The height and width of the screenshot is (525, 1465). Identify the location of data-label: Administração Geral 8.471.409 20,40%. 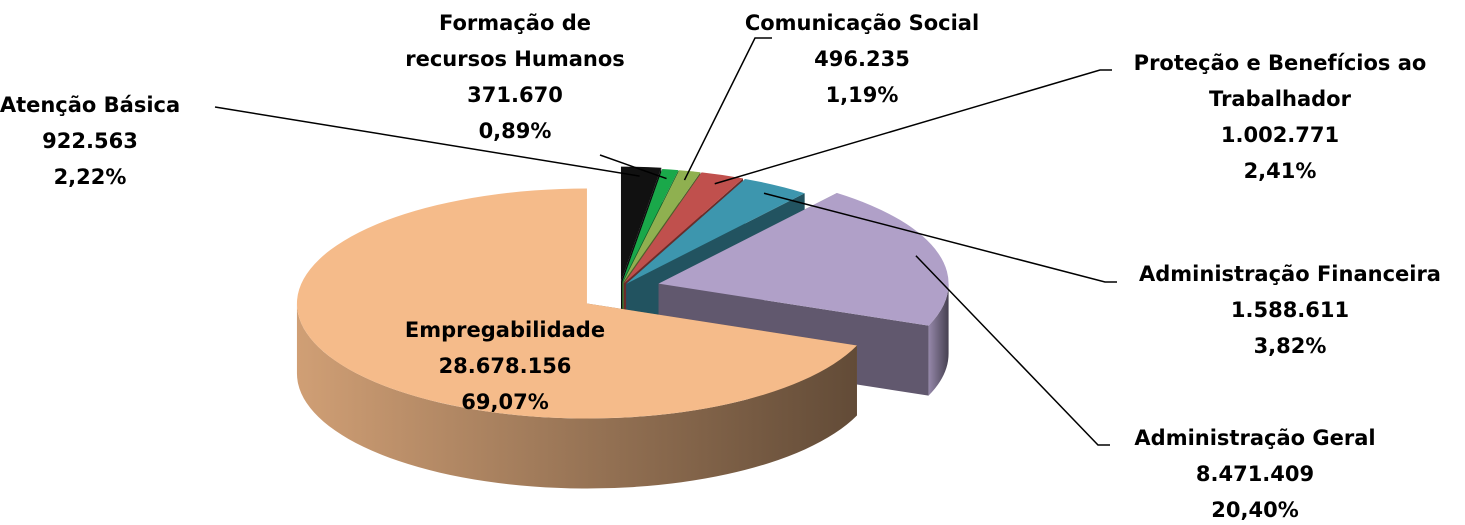
(1255, 472).